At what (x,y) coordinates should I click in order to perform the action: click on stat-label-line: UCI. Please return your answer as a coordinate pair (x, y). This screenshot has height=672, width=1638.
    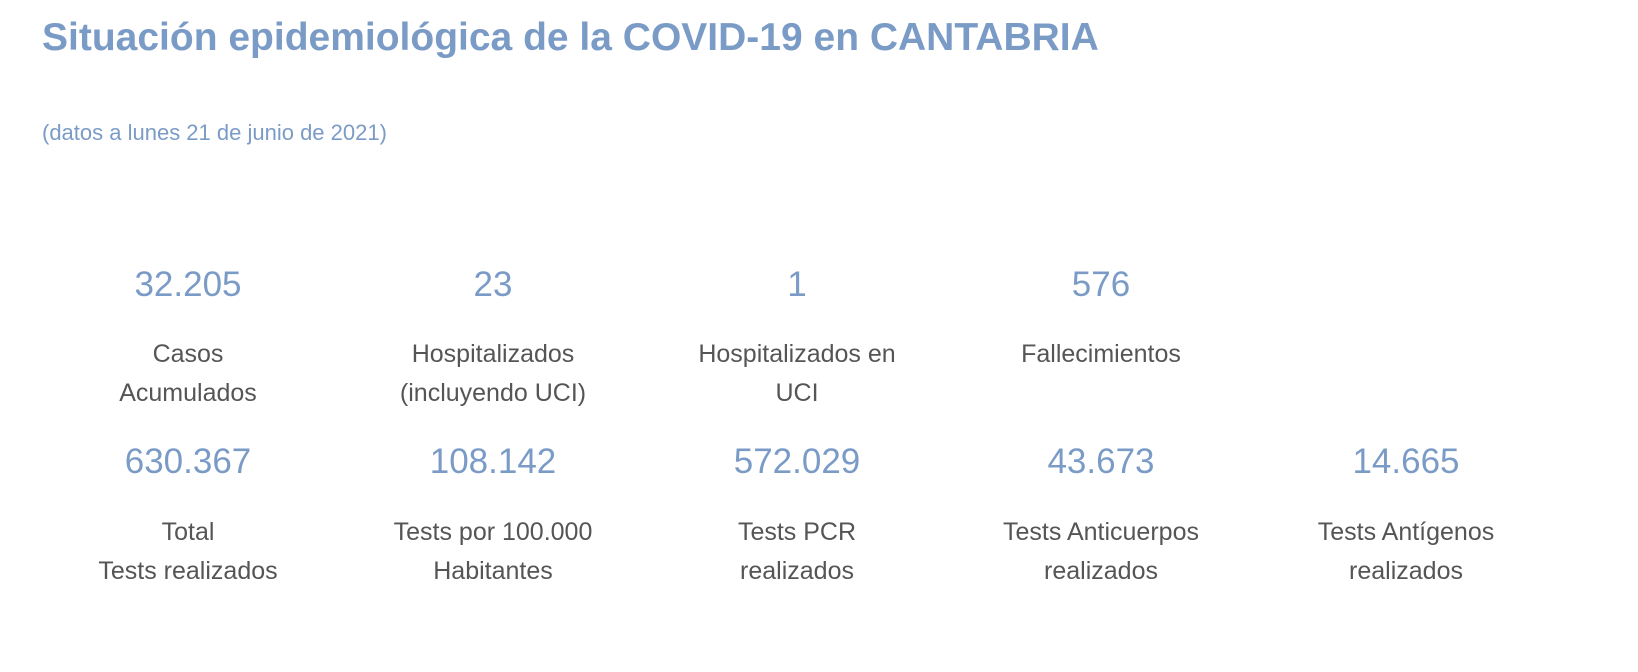
    Looking at the image, I should click on (797, 393).